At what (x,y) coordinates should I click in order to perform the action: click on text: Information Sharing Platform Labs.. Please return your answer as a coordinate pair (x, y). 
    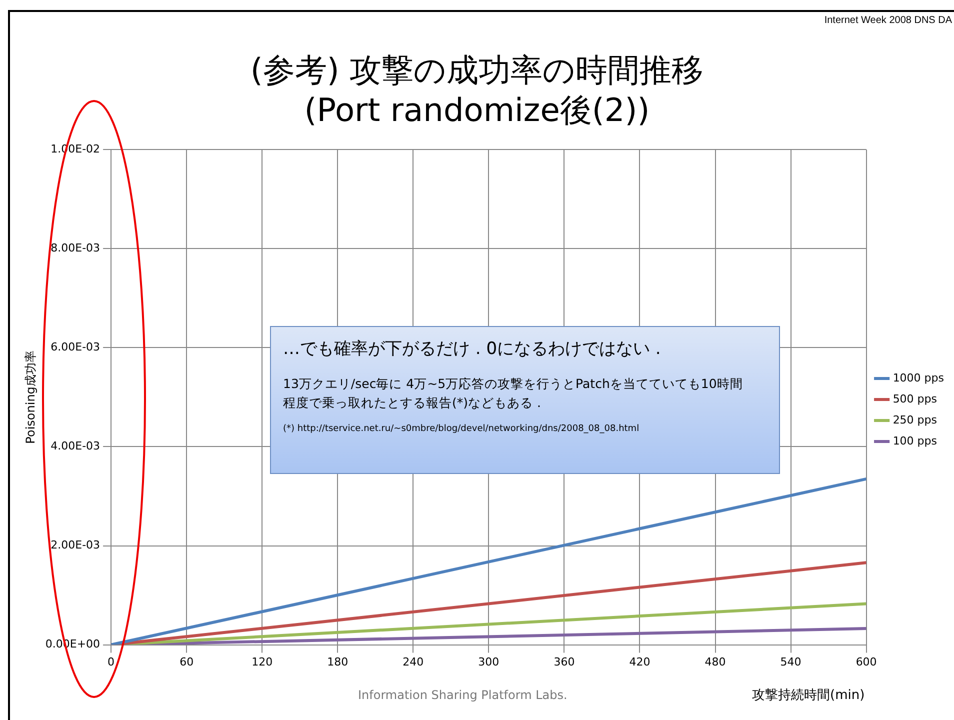
    Looking at the image, I should click on (463, 695).